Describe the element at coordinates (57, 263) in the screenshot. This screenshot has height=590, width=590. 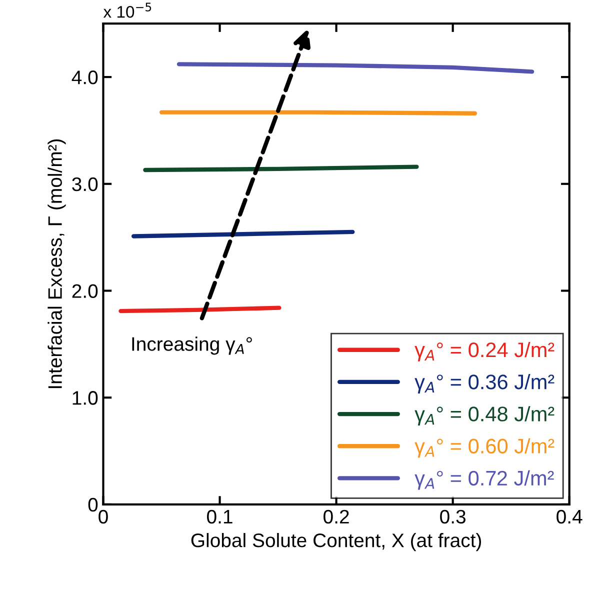
I see `y-axis-title: Interfacial Excess, Γ (mol/m²)` at that location.